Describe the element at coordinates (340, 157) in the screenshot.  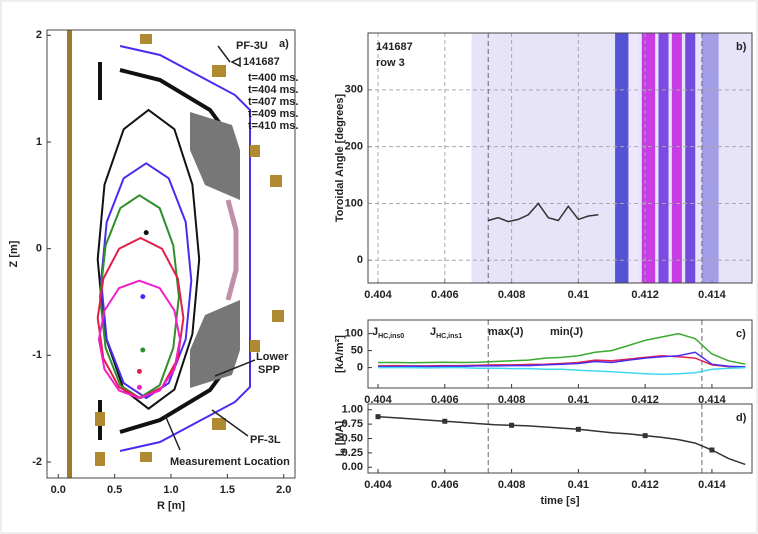
I see `y-axis-label: Toroidal Angle [degrees]` at that location.